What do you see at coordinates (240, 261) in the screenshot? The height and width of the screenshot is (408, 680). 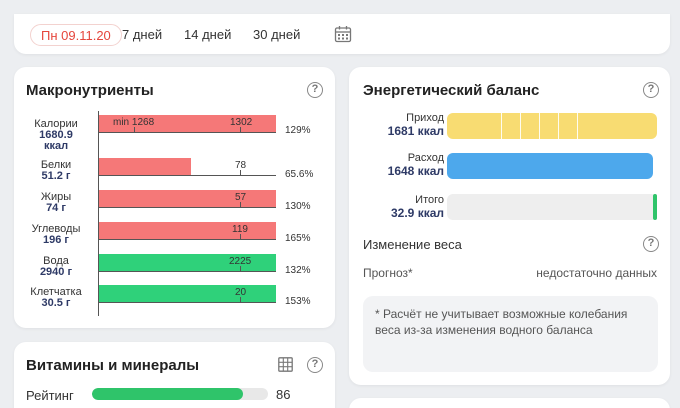 I see `macro-target-label: 2225` at bounding box center [240, 261].